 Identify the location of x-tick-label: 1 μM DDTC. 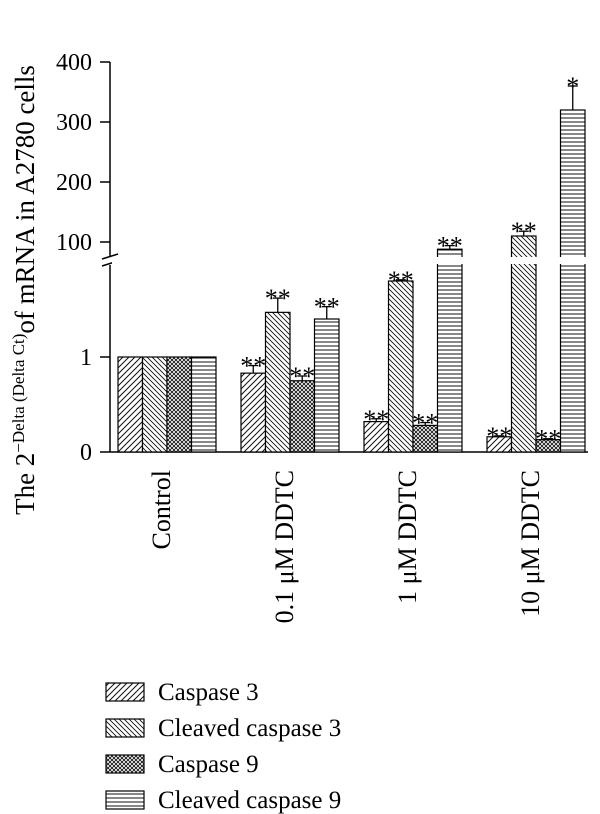
(407, 537).